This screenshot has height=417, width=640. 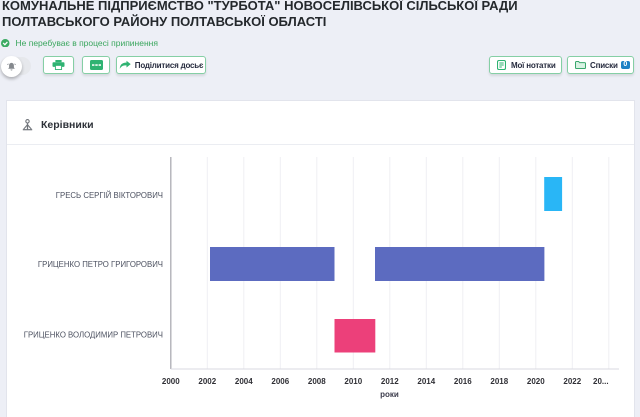 I want to click on svg-text: 2016, so click(x=463, y=381).